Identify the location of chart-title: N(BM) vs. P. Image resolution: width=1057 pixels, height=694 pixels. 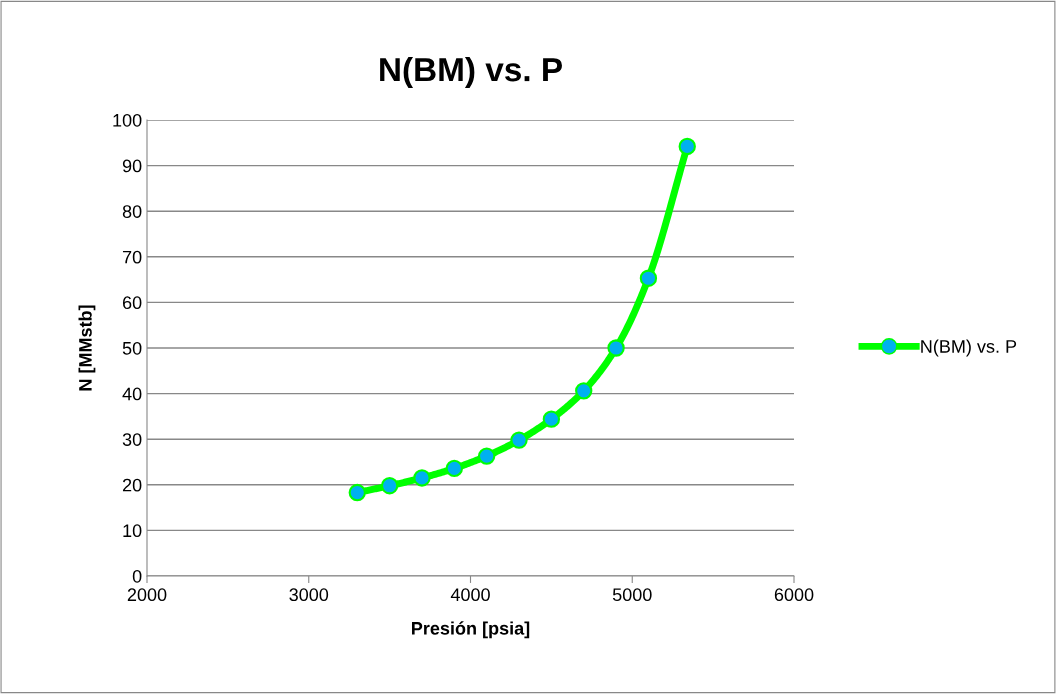
(471, 72).